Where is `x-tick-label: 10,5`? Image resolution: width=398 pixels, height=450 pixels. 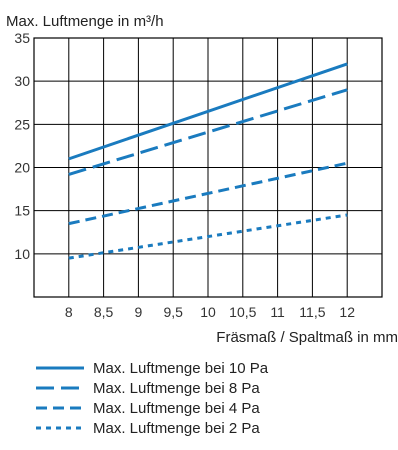 x-tick-label: 10,5 is located at coordinates (242, 312).